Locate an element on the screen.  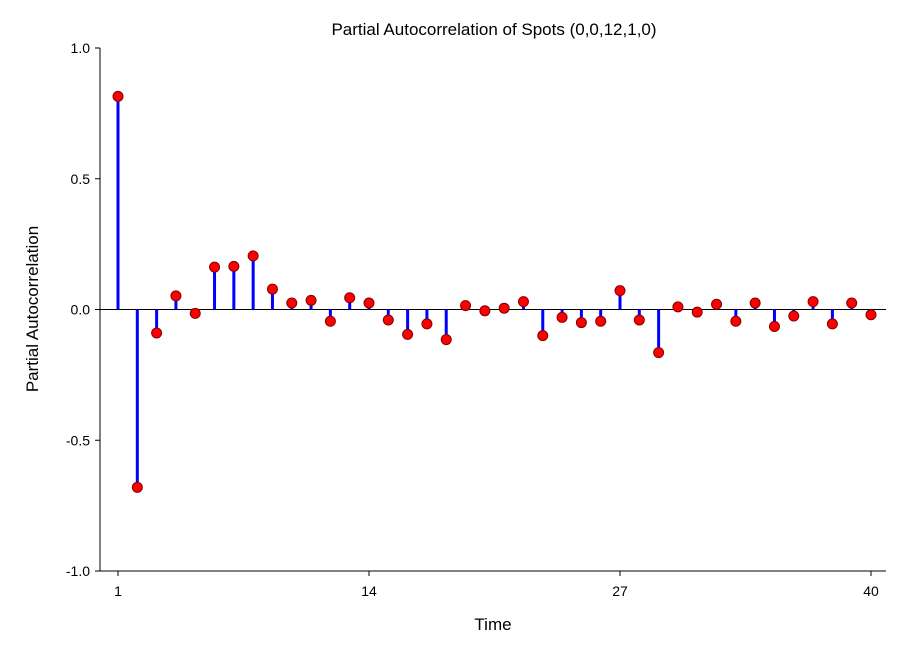
y-axis: -1.0 -0.5 0.0 0.5 1.0 is located at coordinates (83, 309).